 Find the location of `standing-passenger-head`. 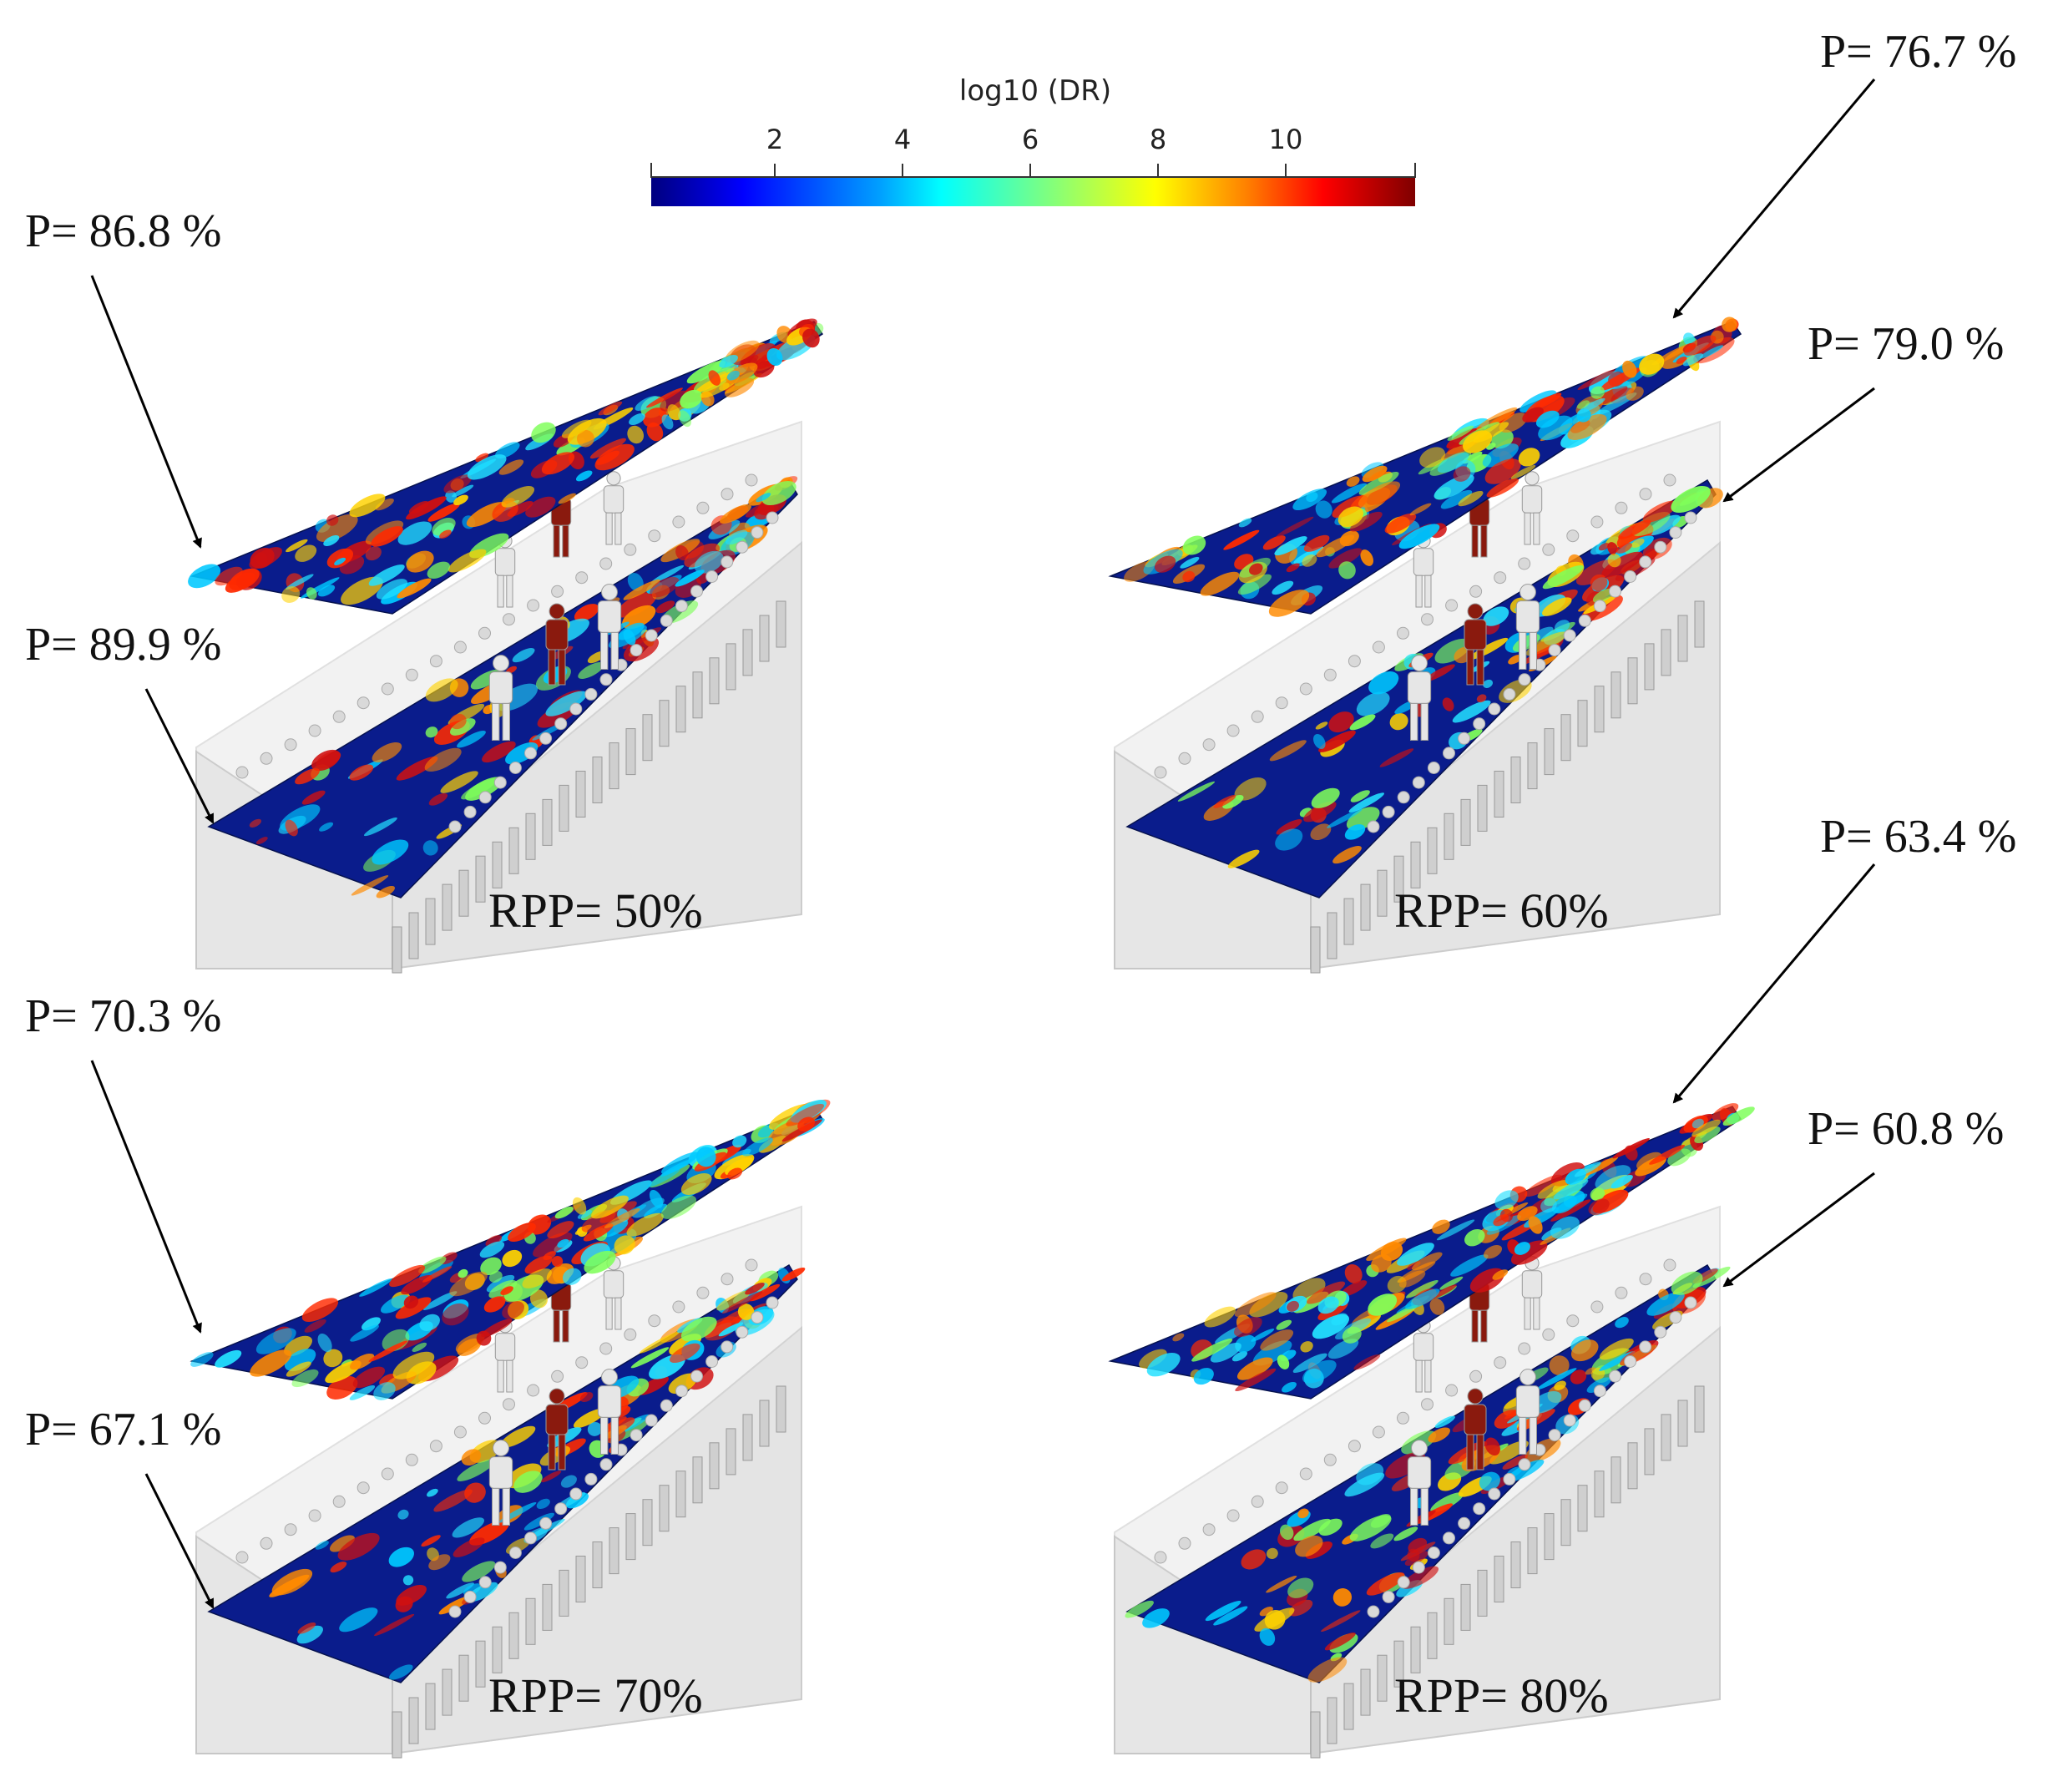

standing-passenger-head is located at coordinates (501, 1448).